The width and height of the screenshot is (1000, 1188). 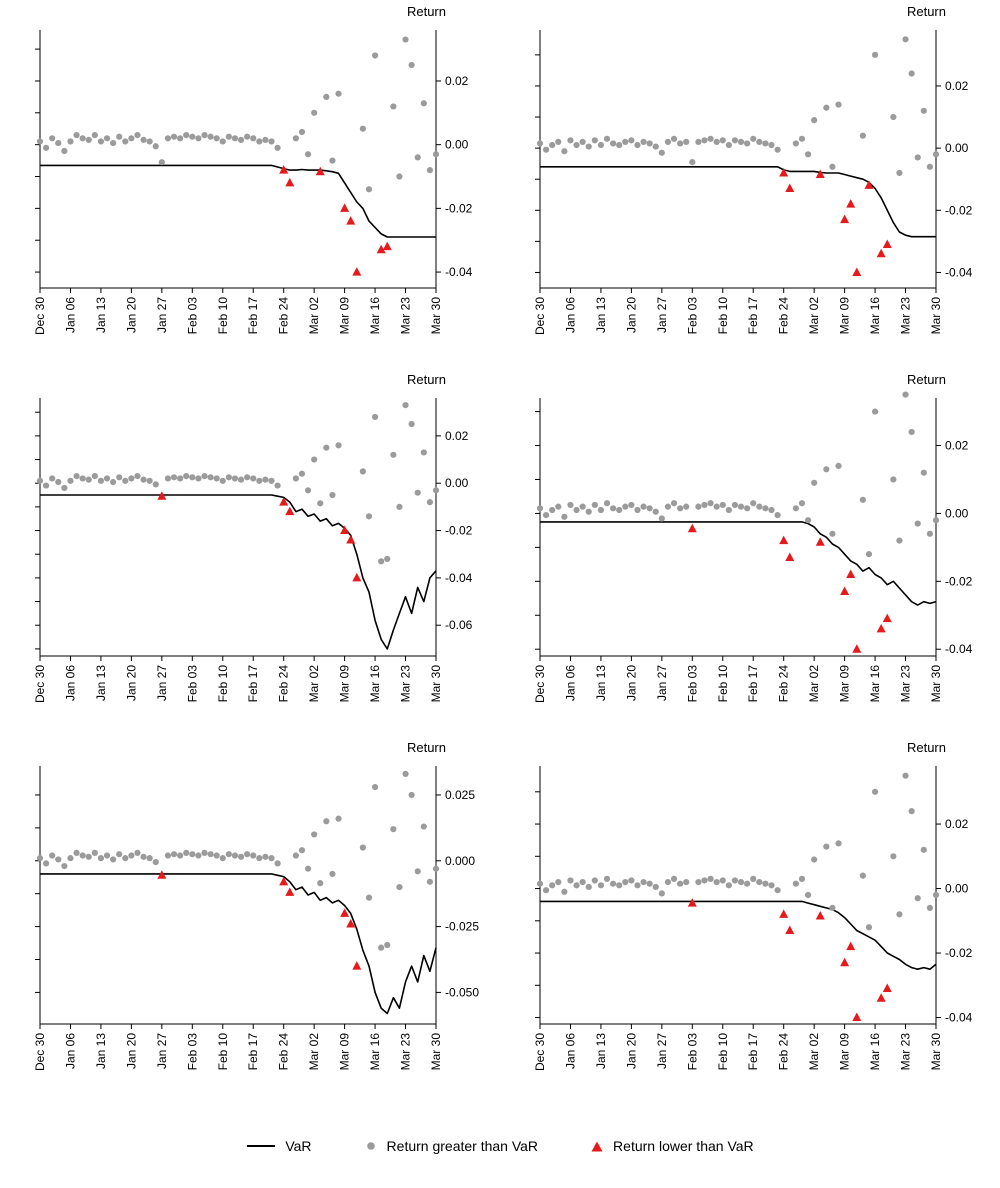 I want to click on x-tick-label: Mar 09, so click(x=345, y=1052).